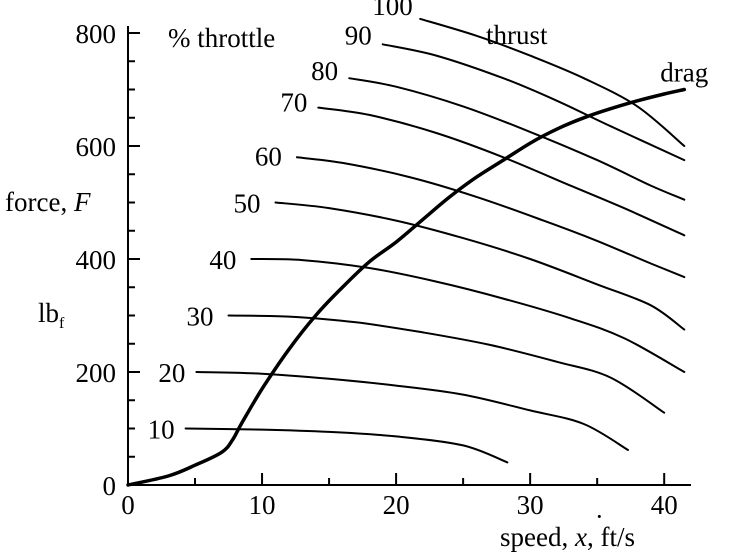 This screenshot has width=735, height=553. Describe the element at coordinates (262, 505) in the screenshot. I see `x-tick-label: 10` at that location.